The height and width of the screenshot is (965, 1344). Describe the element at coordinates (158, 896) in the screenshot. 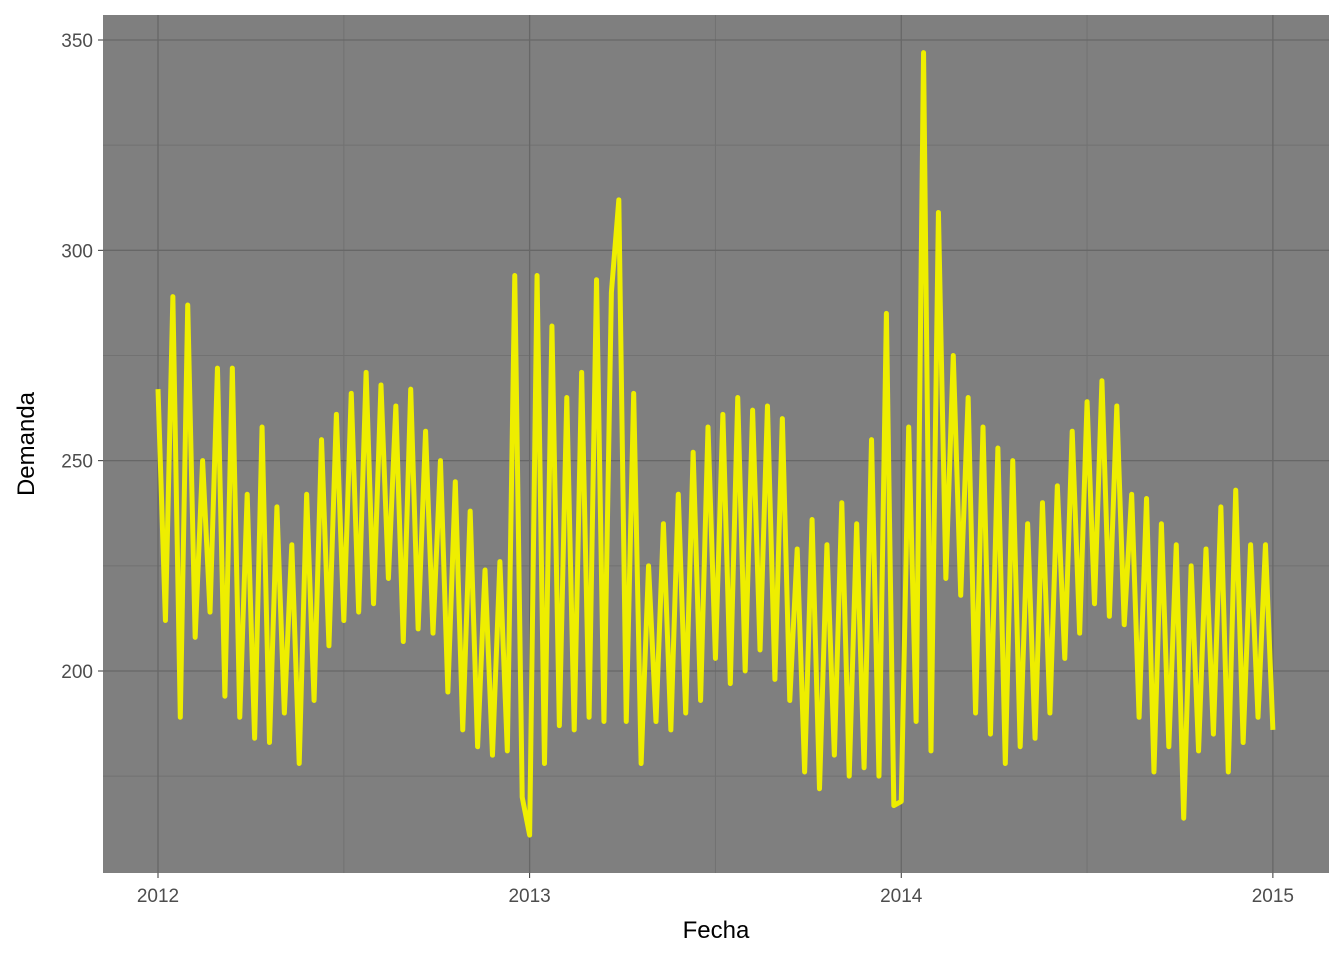

I see `x-tick-label: 2012` at that location.